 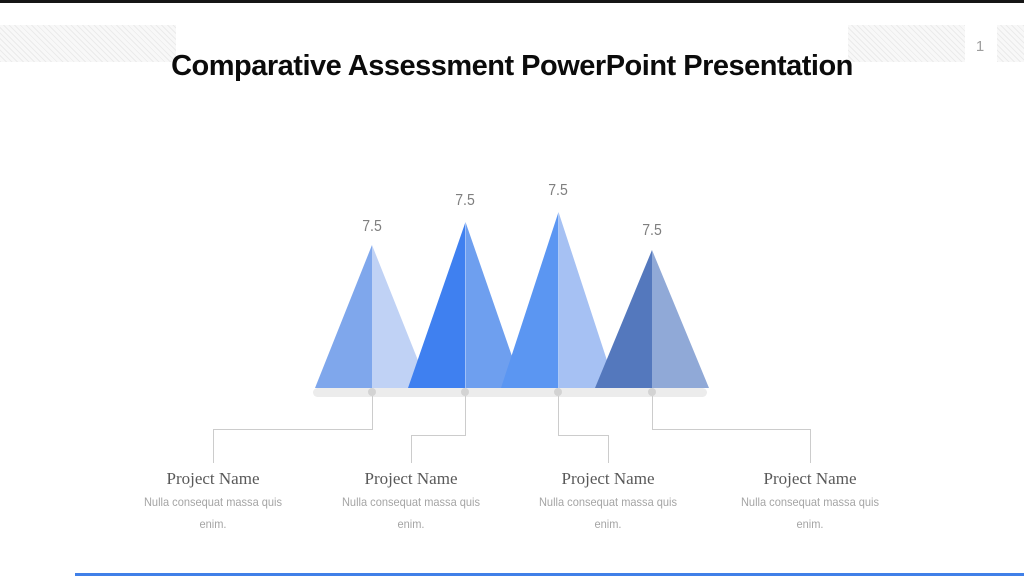 What do you see at coordinates (980, 46) in the screenshot?
I see `page-number: 1` at bounding box center [980, 46].